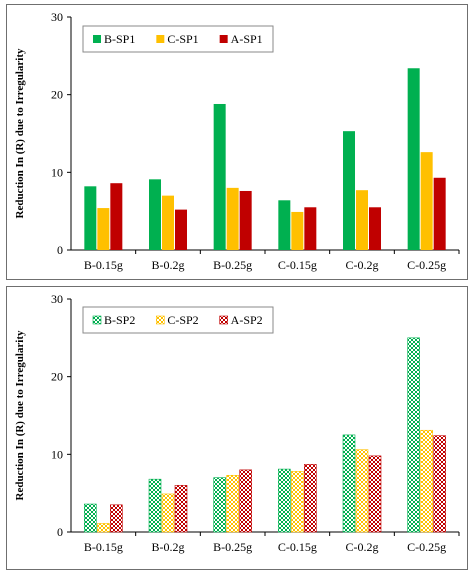  Describe the element at coordinates (362, 491) in the screenshot. I see `bar-c-sp2-c-0-2g` at that location.